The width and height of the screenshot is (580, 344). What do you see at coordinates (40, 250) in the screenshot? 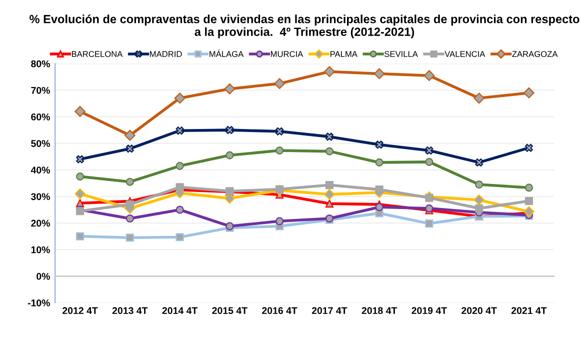
I see `y-tick-label: 10%` at bounding box center [40, 250].